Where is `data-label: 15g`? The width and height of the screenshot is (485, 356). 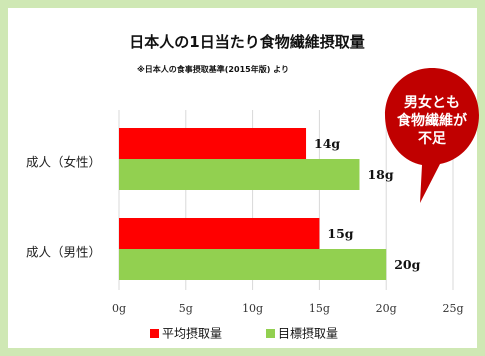
data-label: 15g is located at coordinates (340, 233).